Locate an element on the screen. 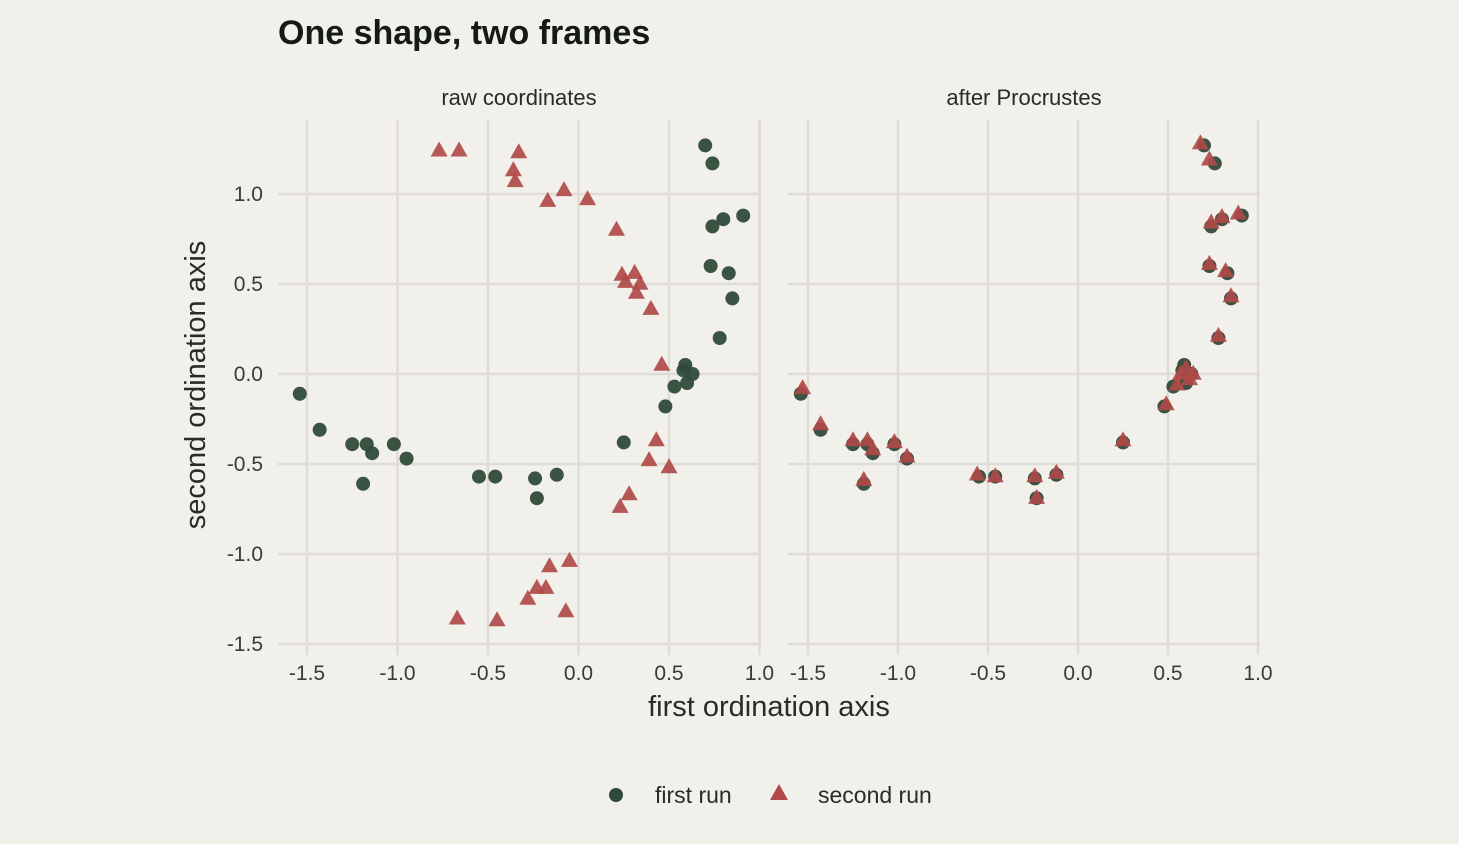 The height and width of the screenshot is (844, 1459). series-first-run is located at coordinates (521, 322).